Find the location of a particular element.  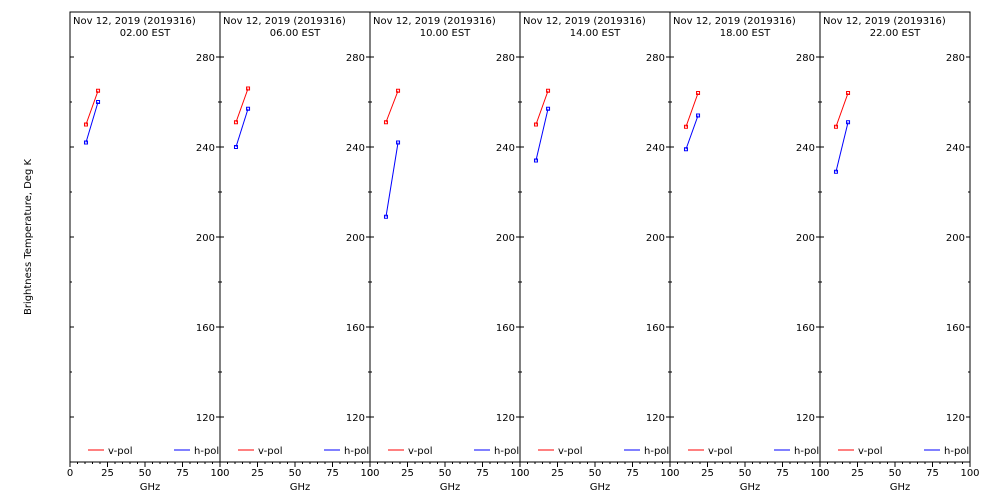

y-axis-label: Brightness Temperature, Deg K is located at coordinates (28, 237).